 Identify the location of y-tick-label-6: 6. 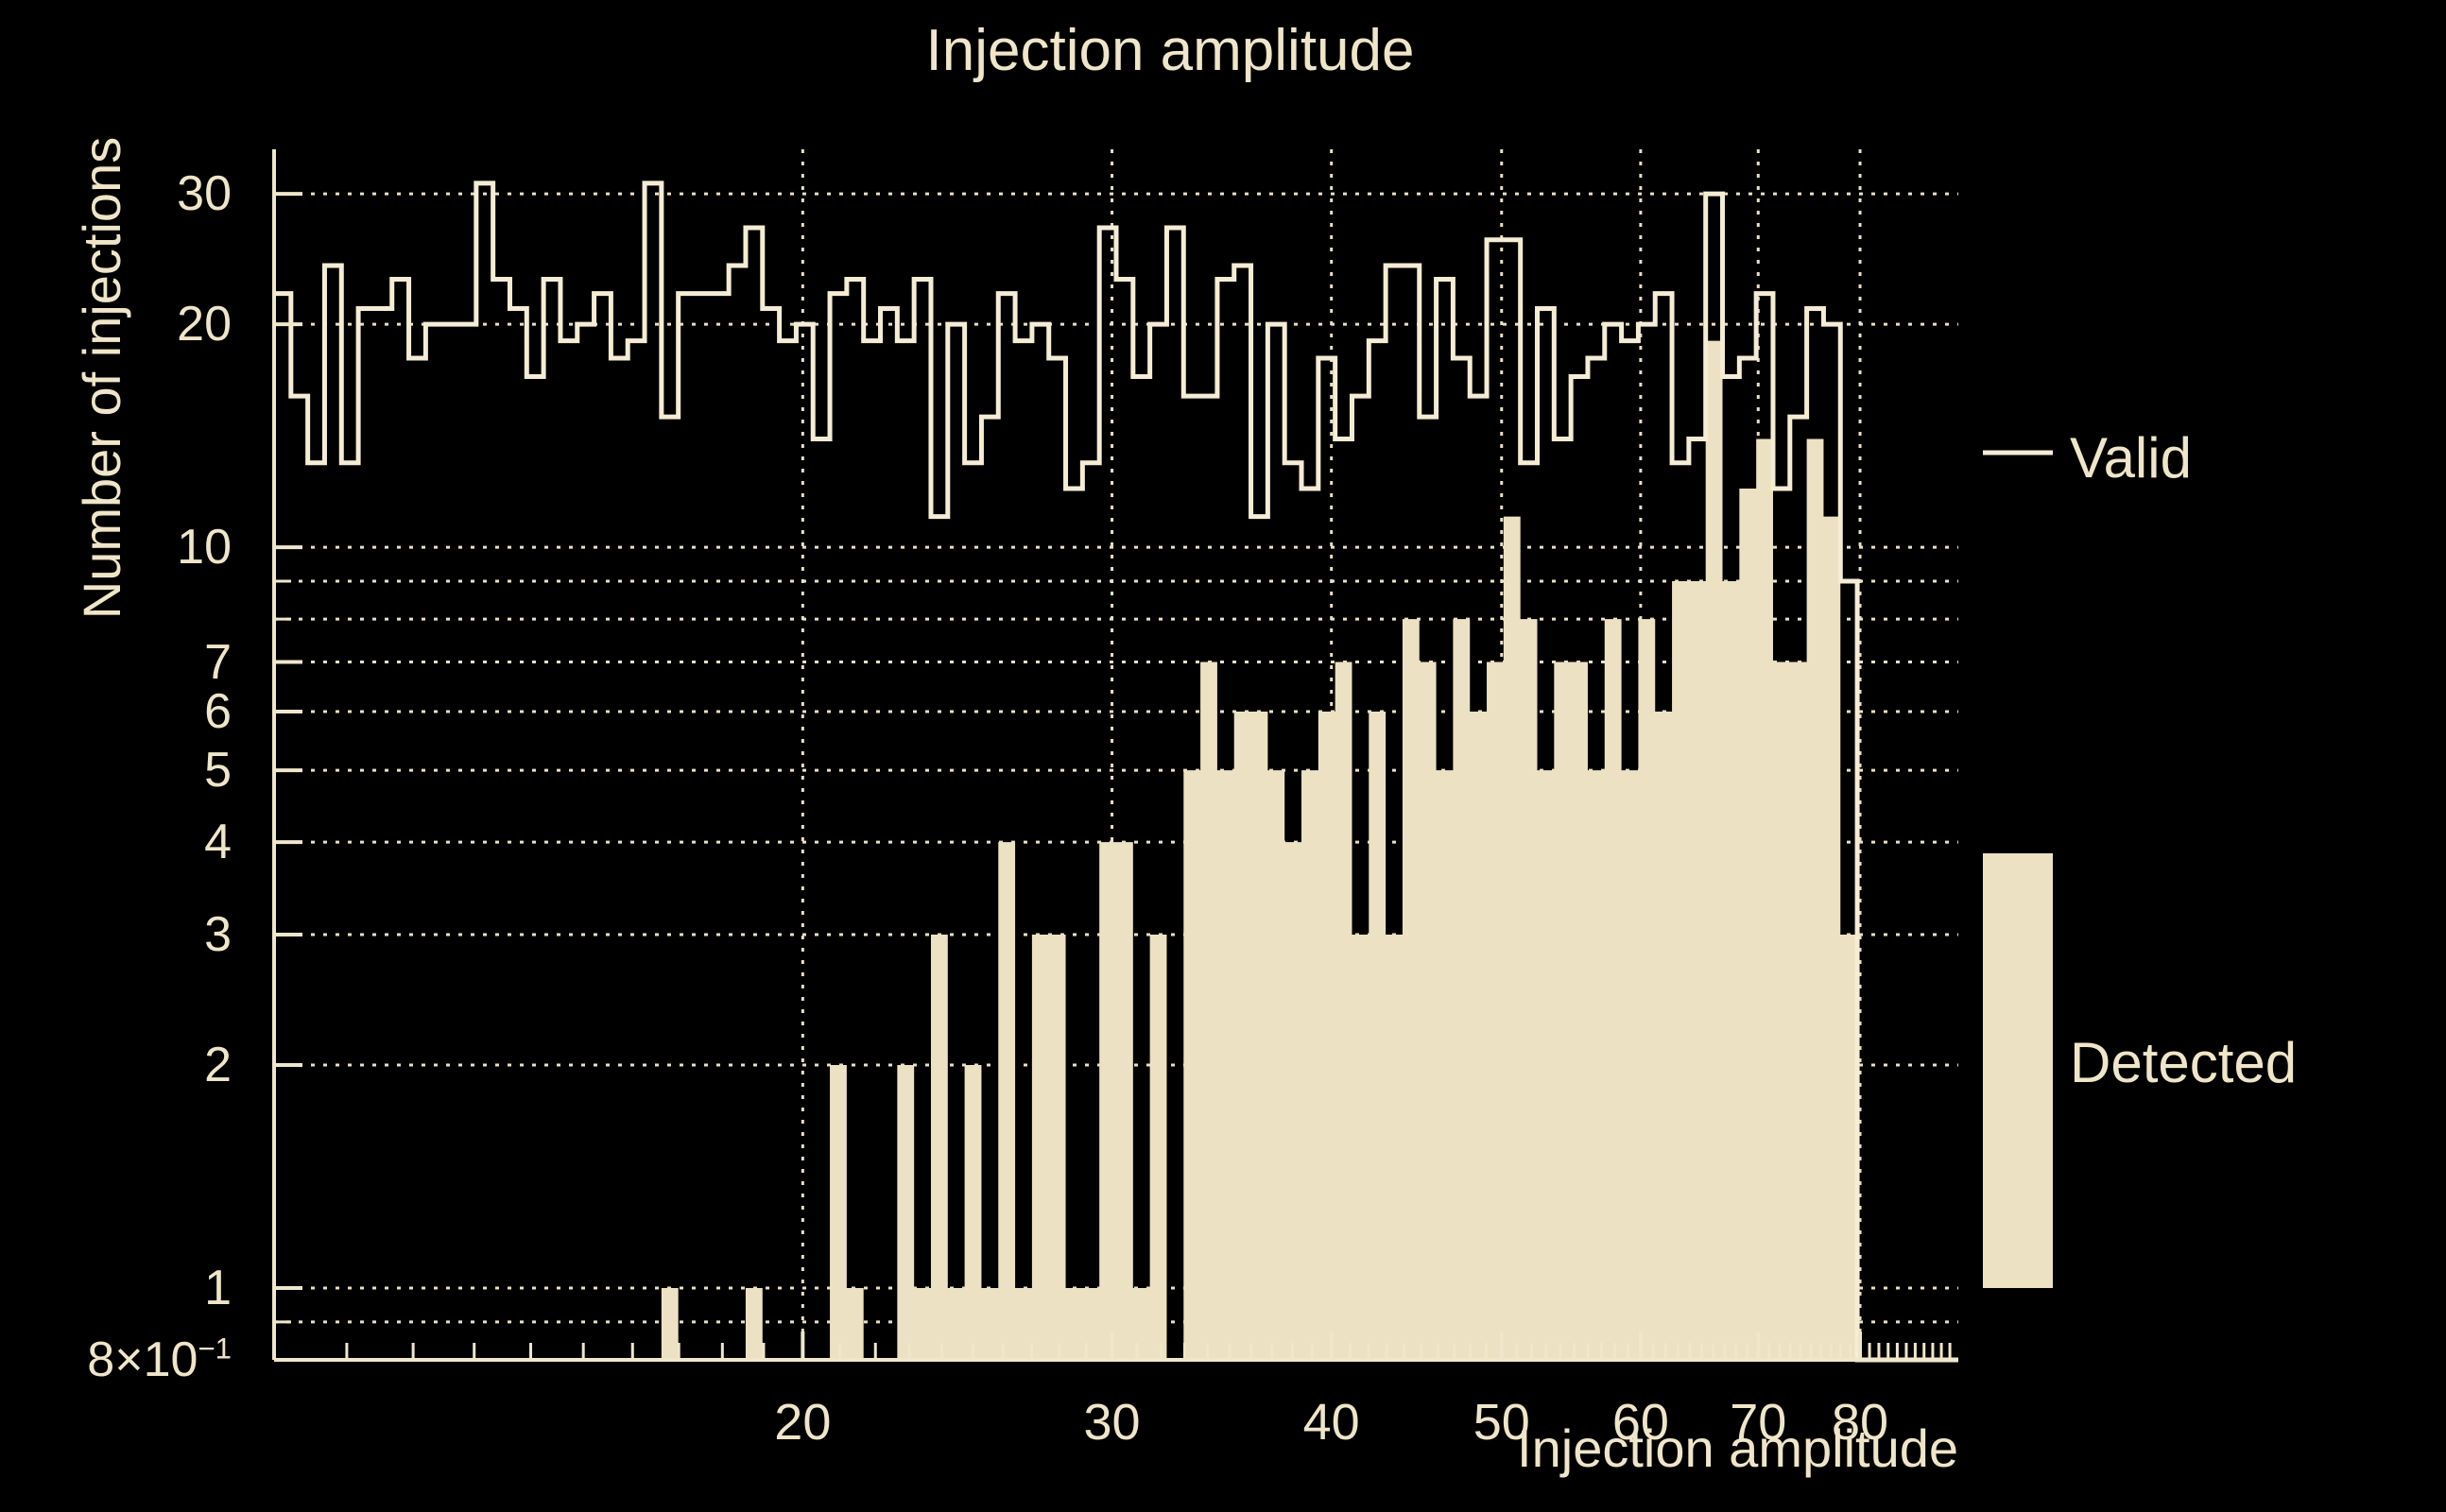
(218, 712).